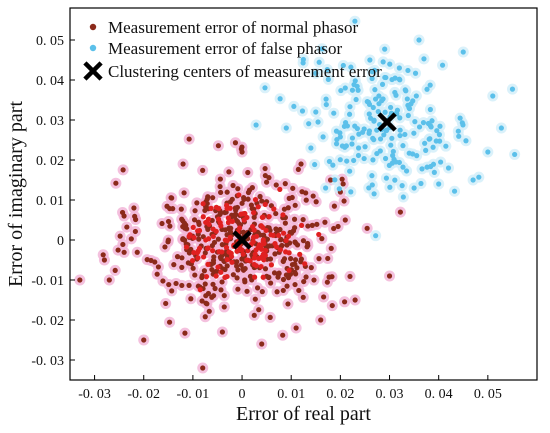 The width and height of the screenshot is (550, 433). Describe the element at coordinates (291, 394) in the screenshot. I see `x-tick-label: 0. 01` at that location.